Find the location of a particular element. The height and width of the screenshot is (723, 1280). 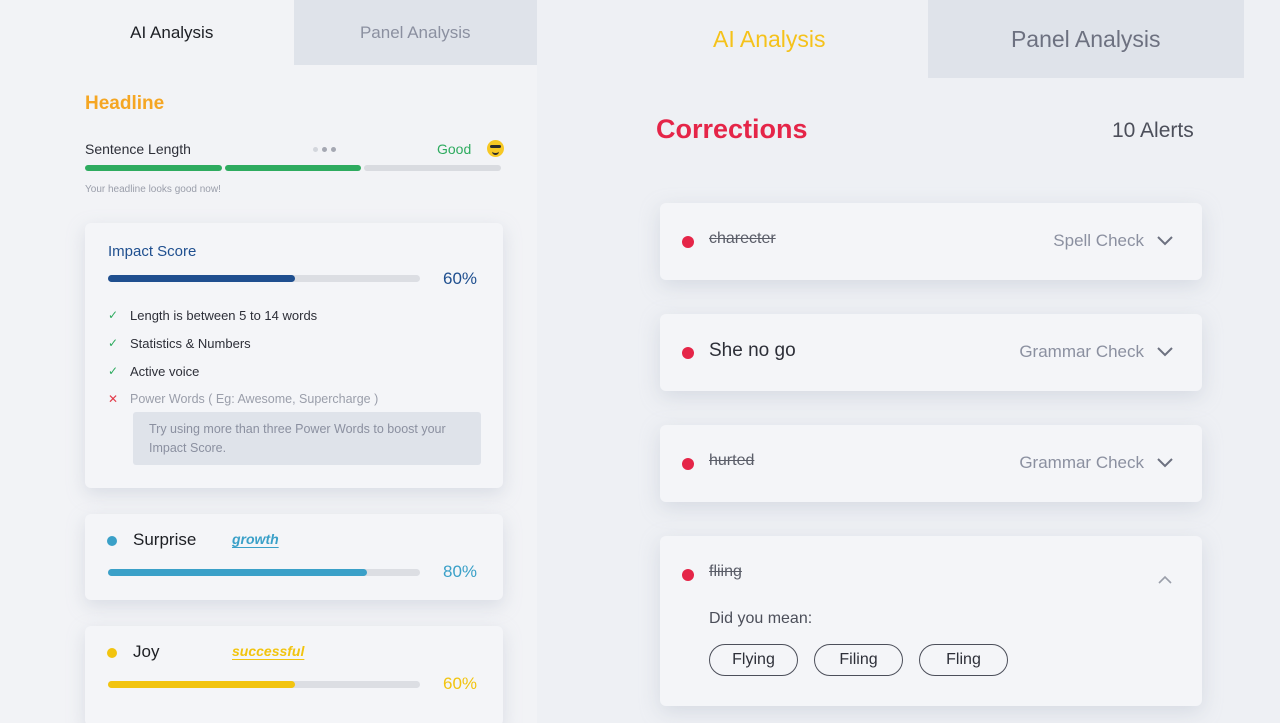

left-tab-bar: AI Analysis Panel Analysis is located at coordinates (293, 32).